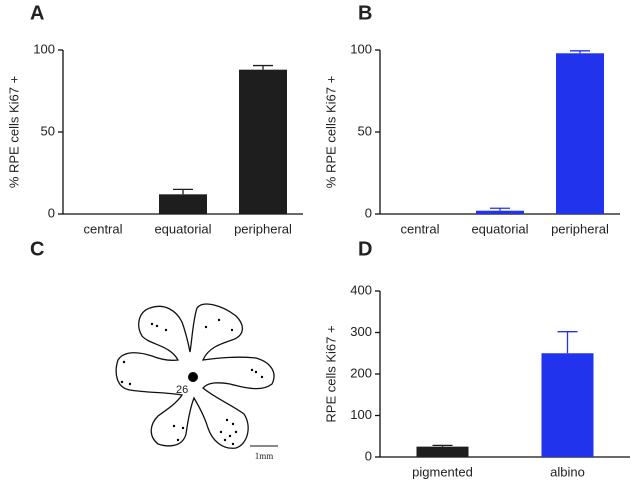  Describe the element at coordinates (361, 372) in the screenshot. I see `y-tick-label: 200` at that location.